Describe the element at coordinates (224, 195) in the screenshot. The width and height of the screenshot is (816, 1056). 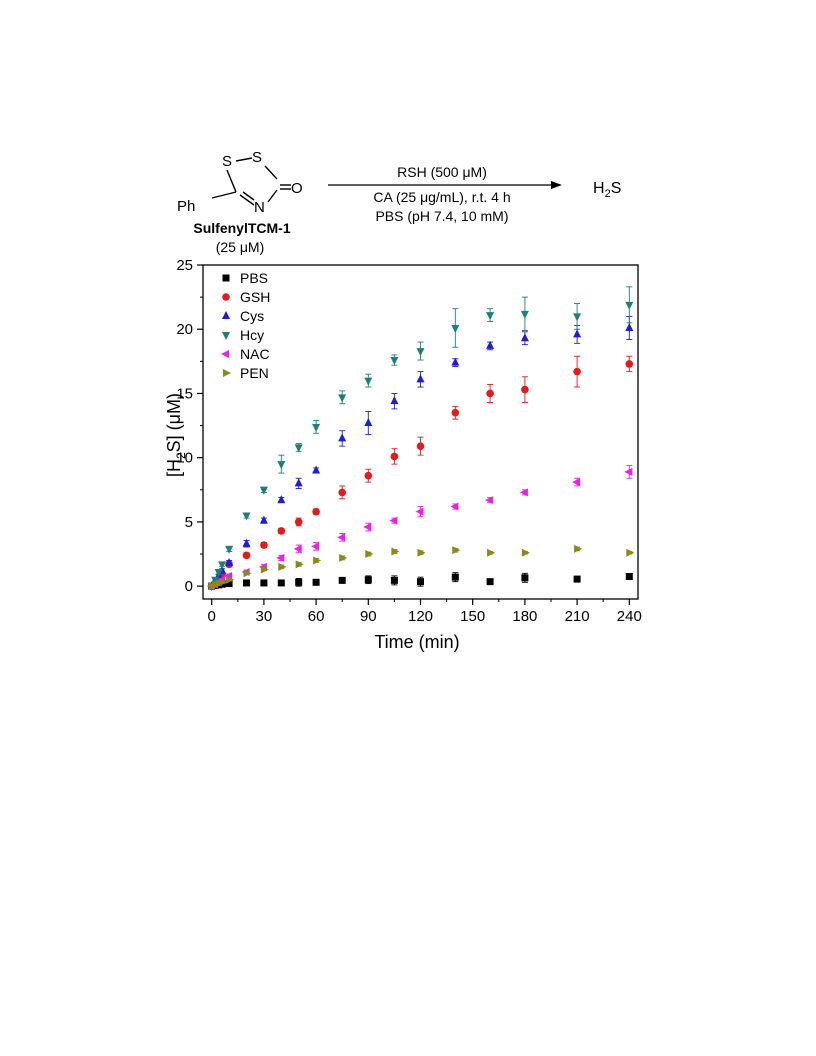
I see `bond-c5-ph` at that location.